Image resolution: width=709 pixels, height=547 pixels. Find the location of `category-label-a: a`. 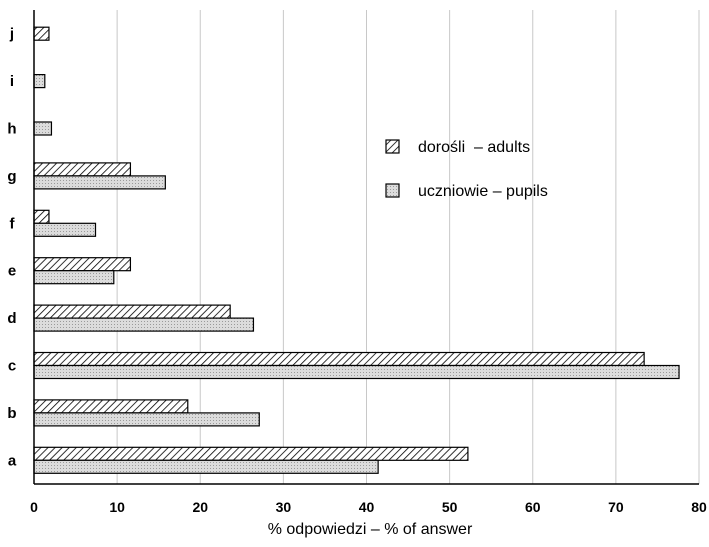

category-label-a: a is located at coordinates (12, 460).